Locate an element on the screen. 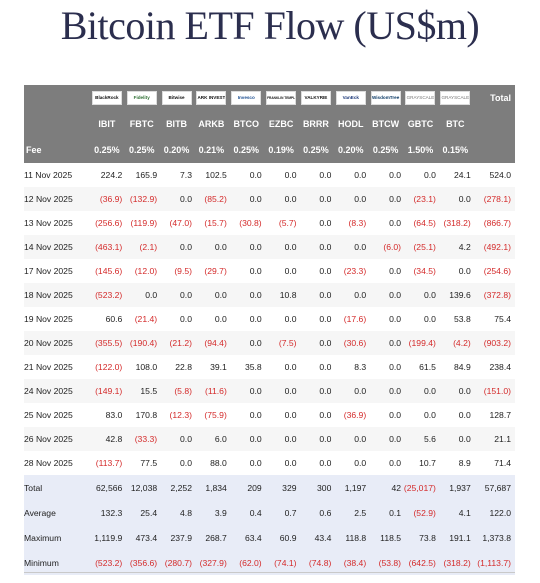  flow-value-cell: (119.9) is located at coordinates (144, 223).